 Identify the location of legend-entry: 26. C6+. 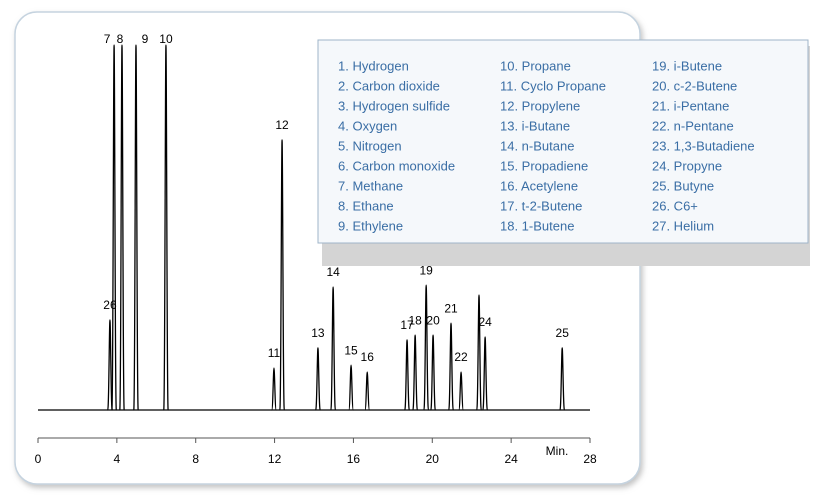
(675, 205).